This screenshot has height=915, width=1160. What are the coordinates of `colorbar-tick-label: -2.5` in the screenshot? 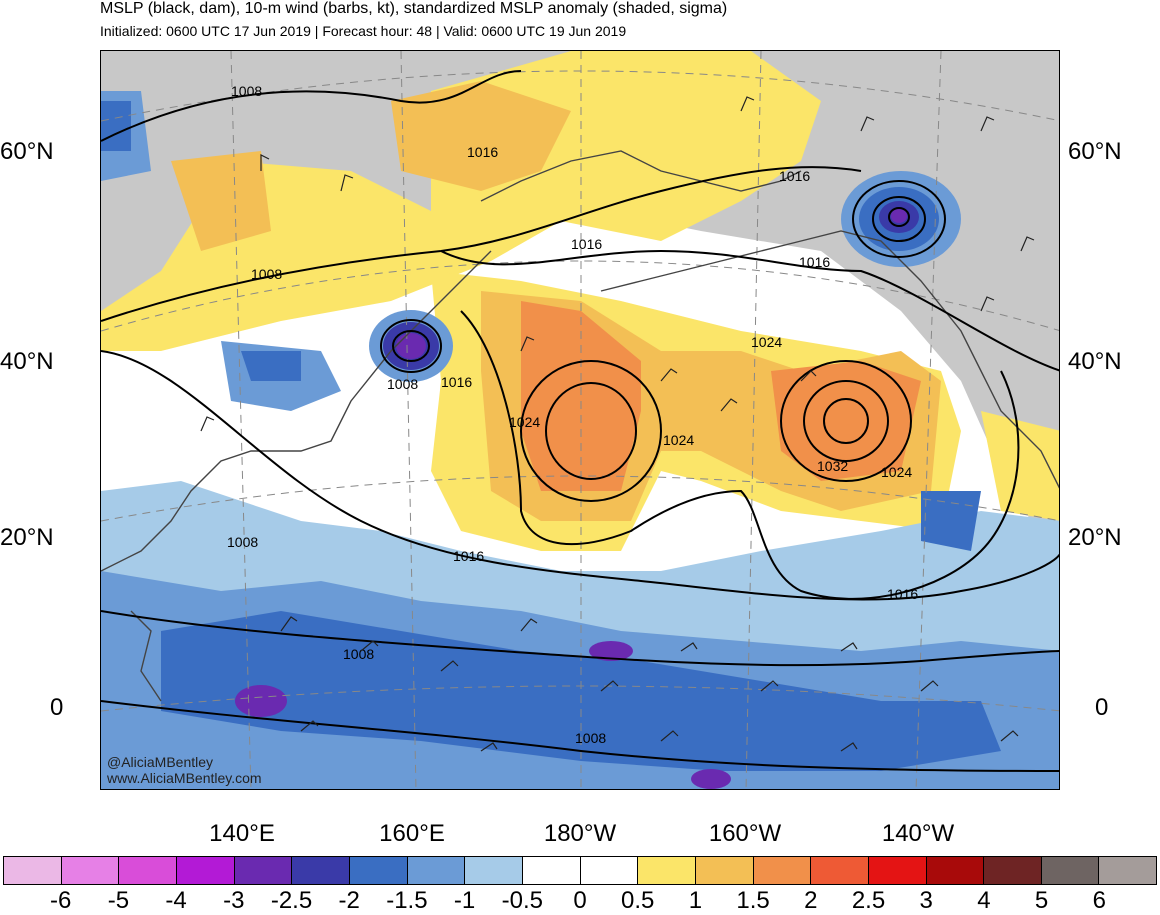 It's located at (291, 900).